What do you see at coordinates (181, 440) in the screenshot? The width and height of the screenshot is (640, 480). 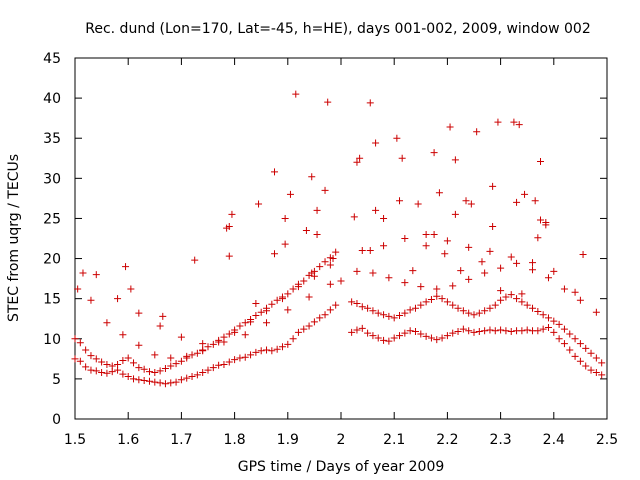 I see `x-tick-label: 1.7` at bounding box center [181, 440].